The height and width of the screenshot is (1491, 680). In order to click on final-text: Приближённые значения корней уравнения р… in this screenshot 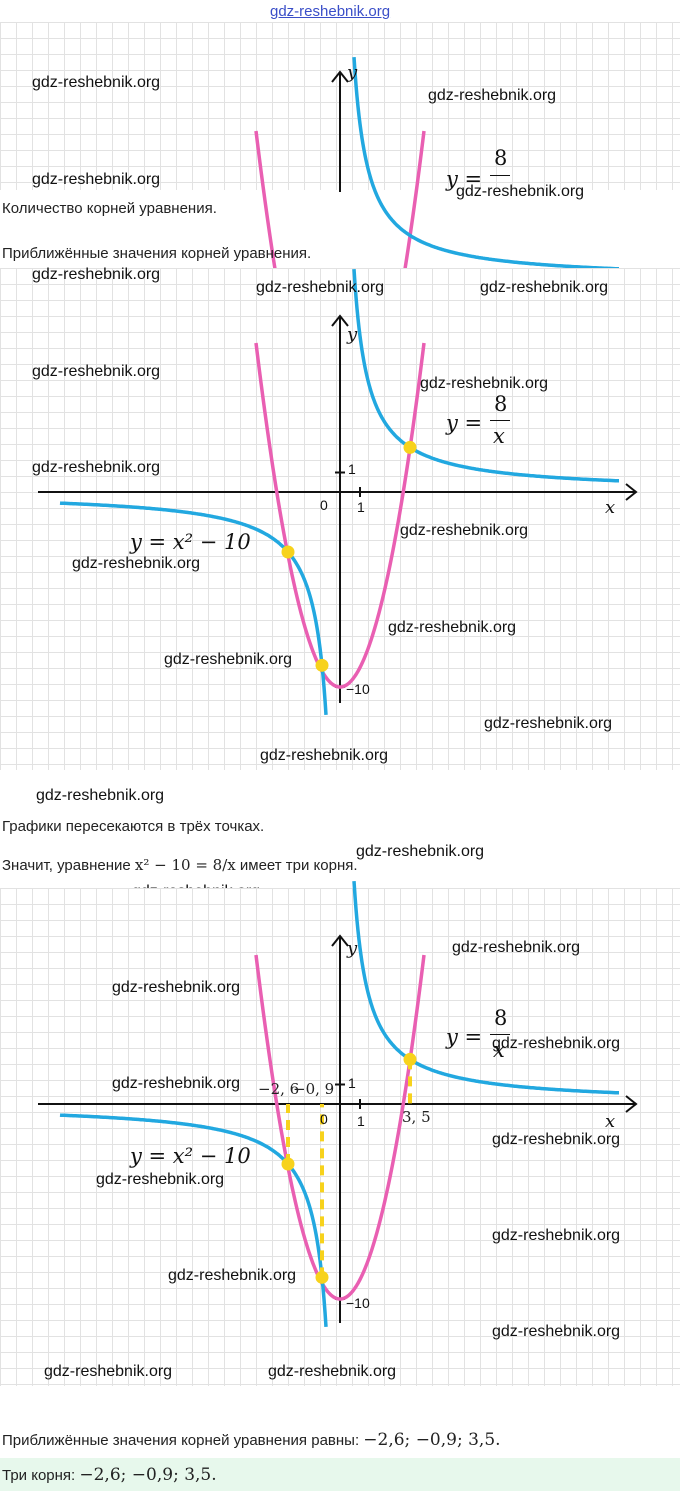, I will do `click(251, 1440)`.